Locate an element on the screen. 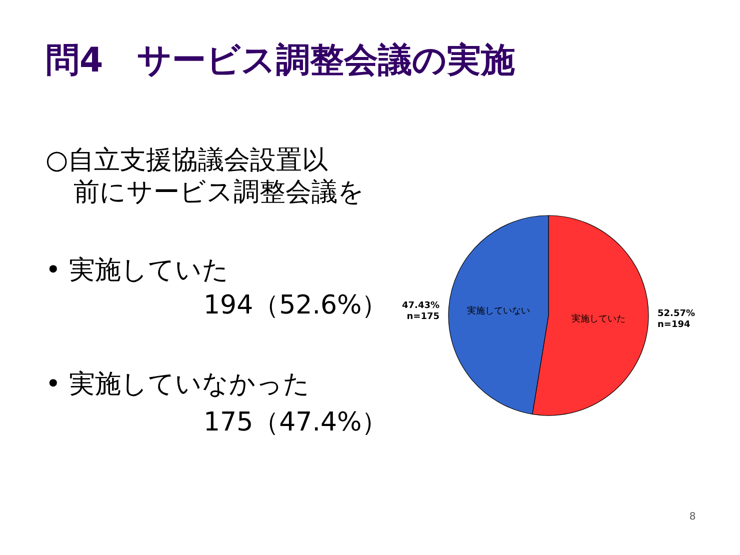  text: 194（52.6%） is located at coordinates (296, 305).